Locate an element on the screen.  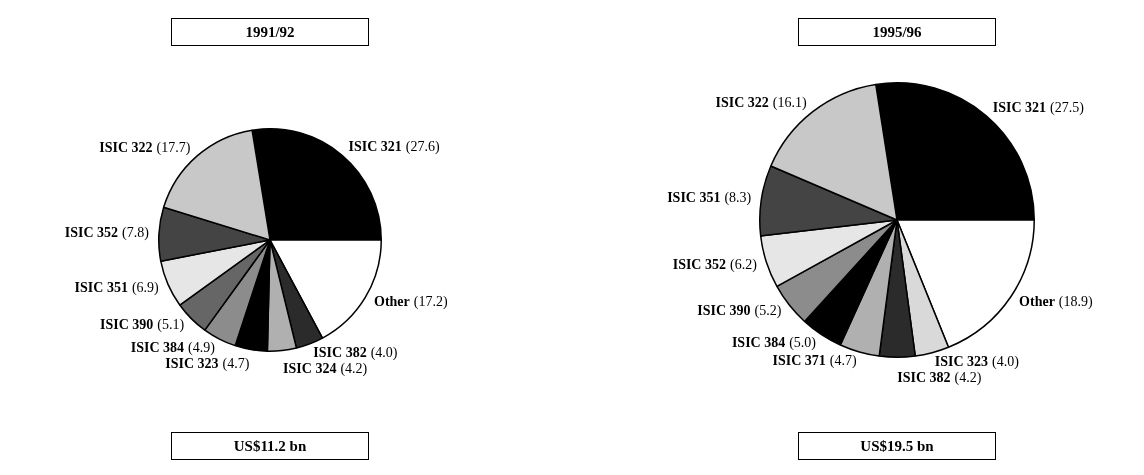
data-label: (7.8) is located at coordinates (136, 233).